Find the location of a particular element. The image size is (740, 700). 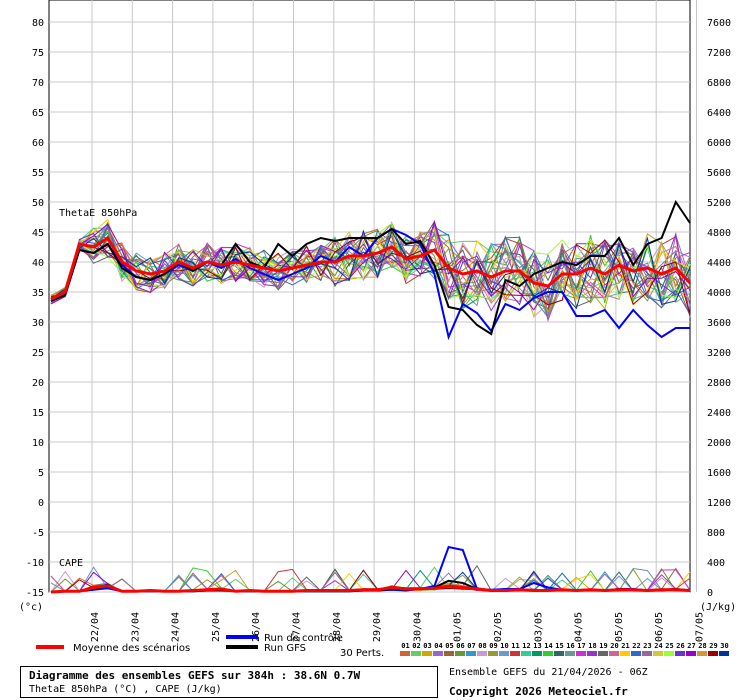

x-tick-label: 06/05 is located at coordinates (659, 627).